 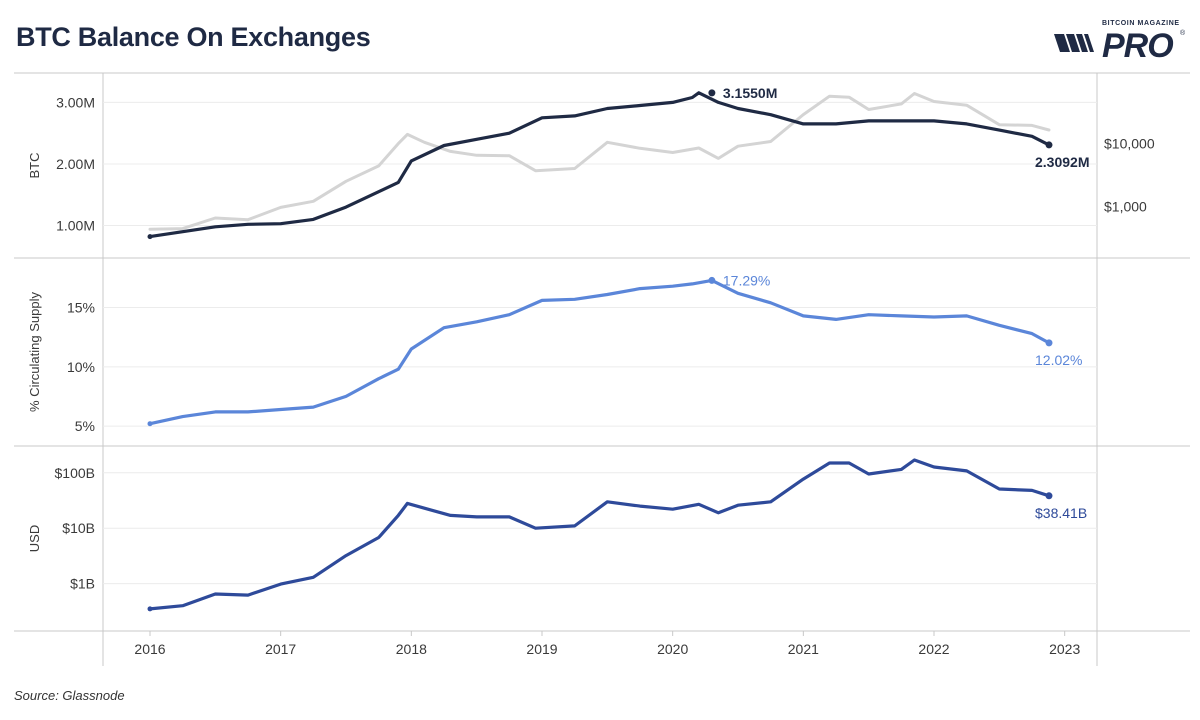 I want to click on end-value-label: 2.3092M, so click(x=1062, y=162).